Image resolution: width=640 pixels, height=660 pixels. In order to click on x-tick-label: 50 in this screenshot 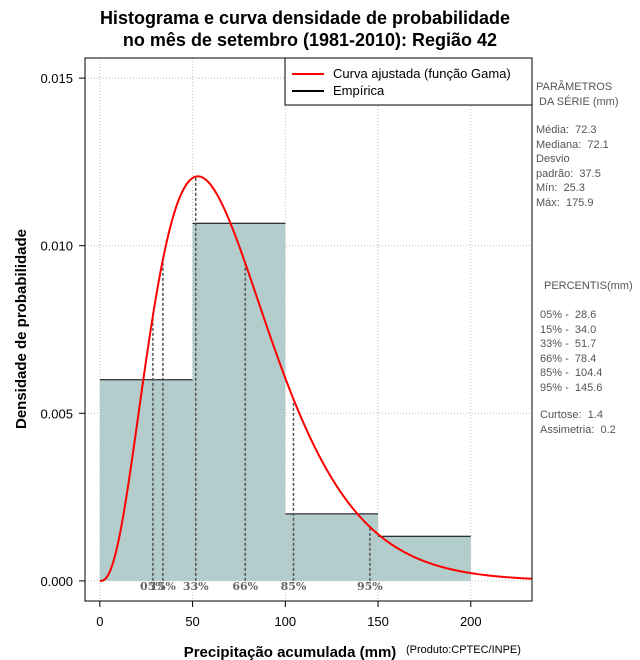, I will do `click(192, 621)`.